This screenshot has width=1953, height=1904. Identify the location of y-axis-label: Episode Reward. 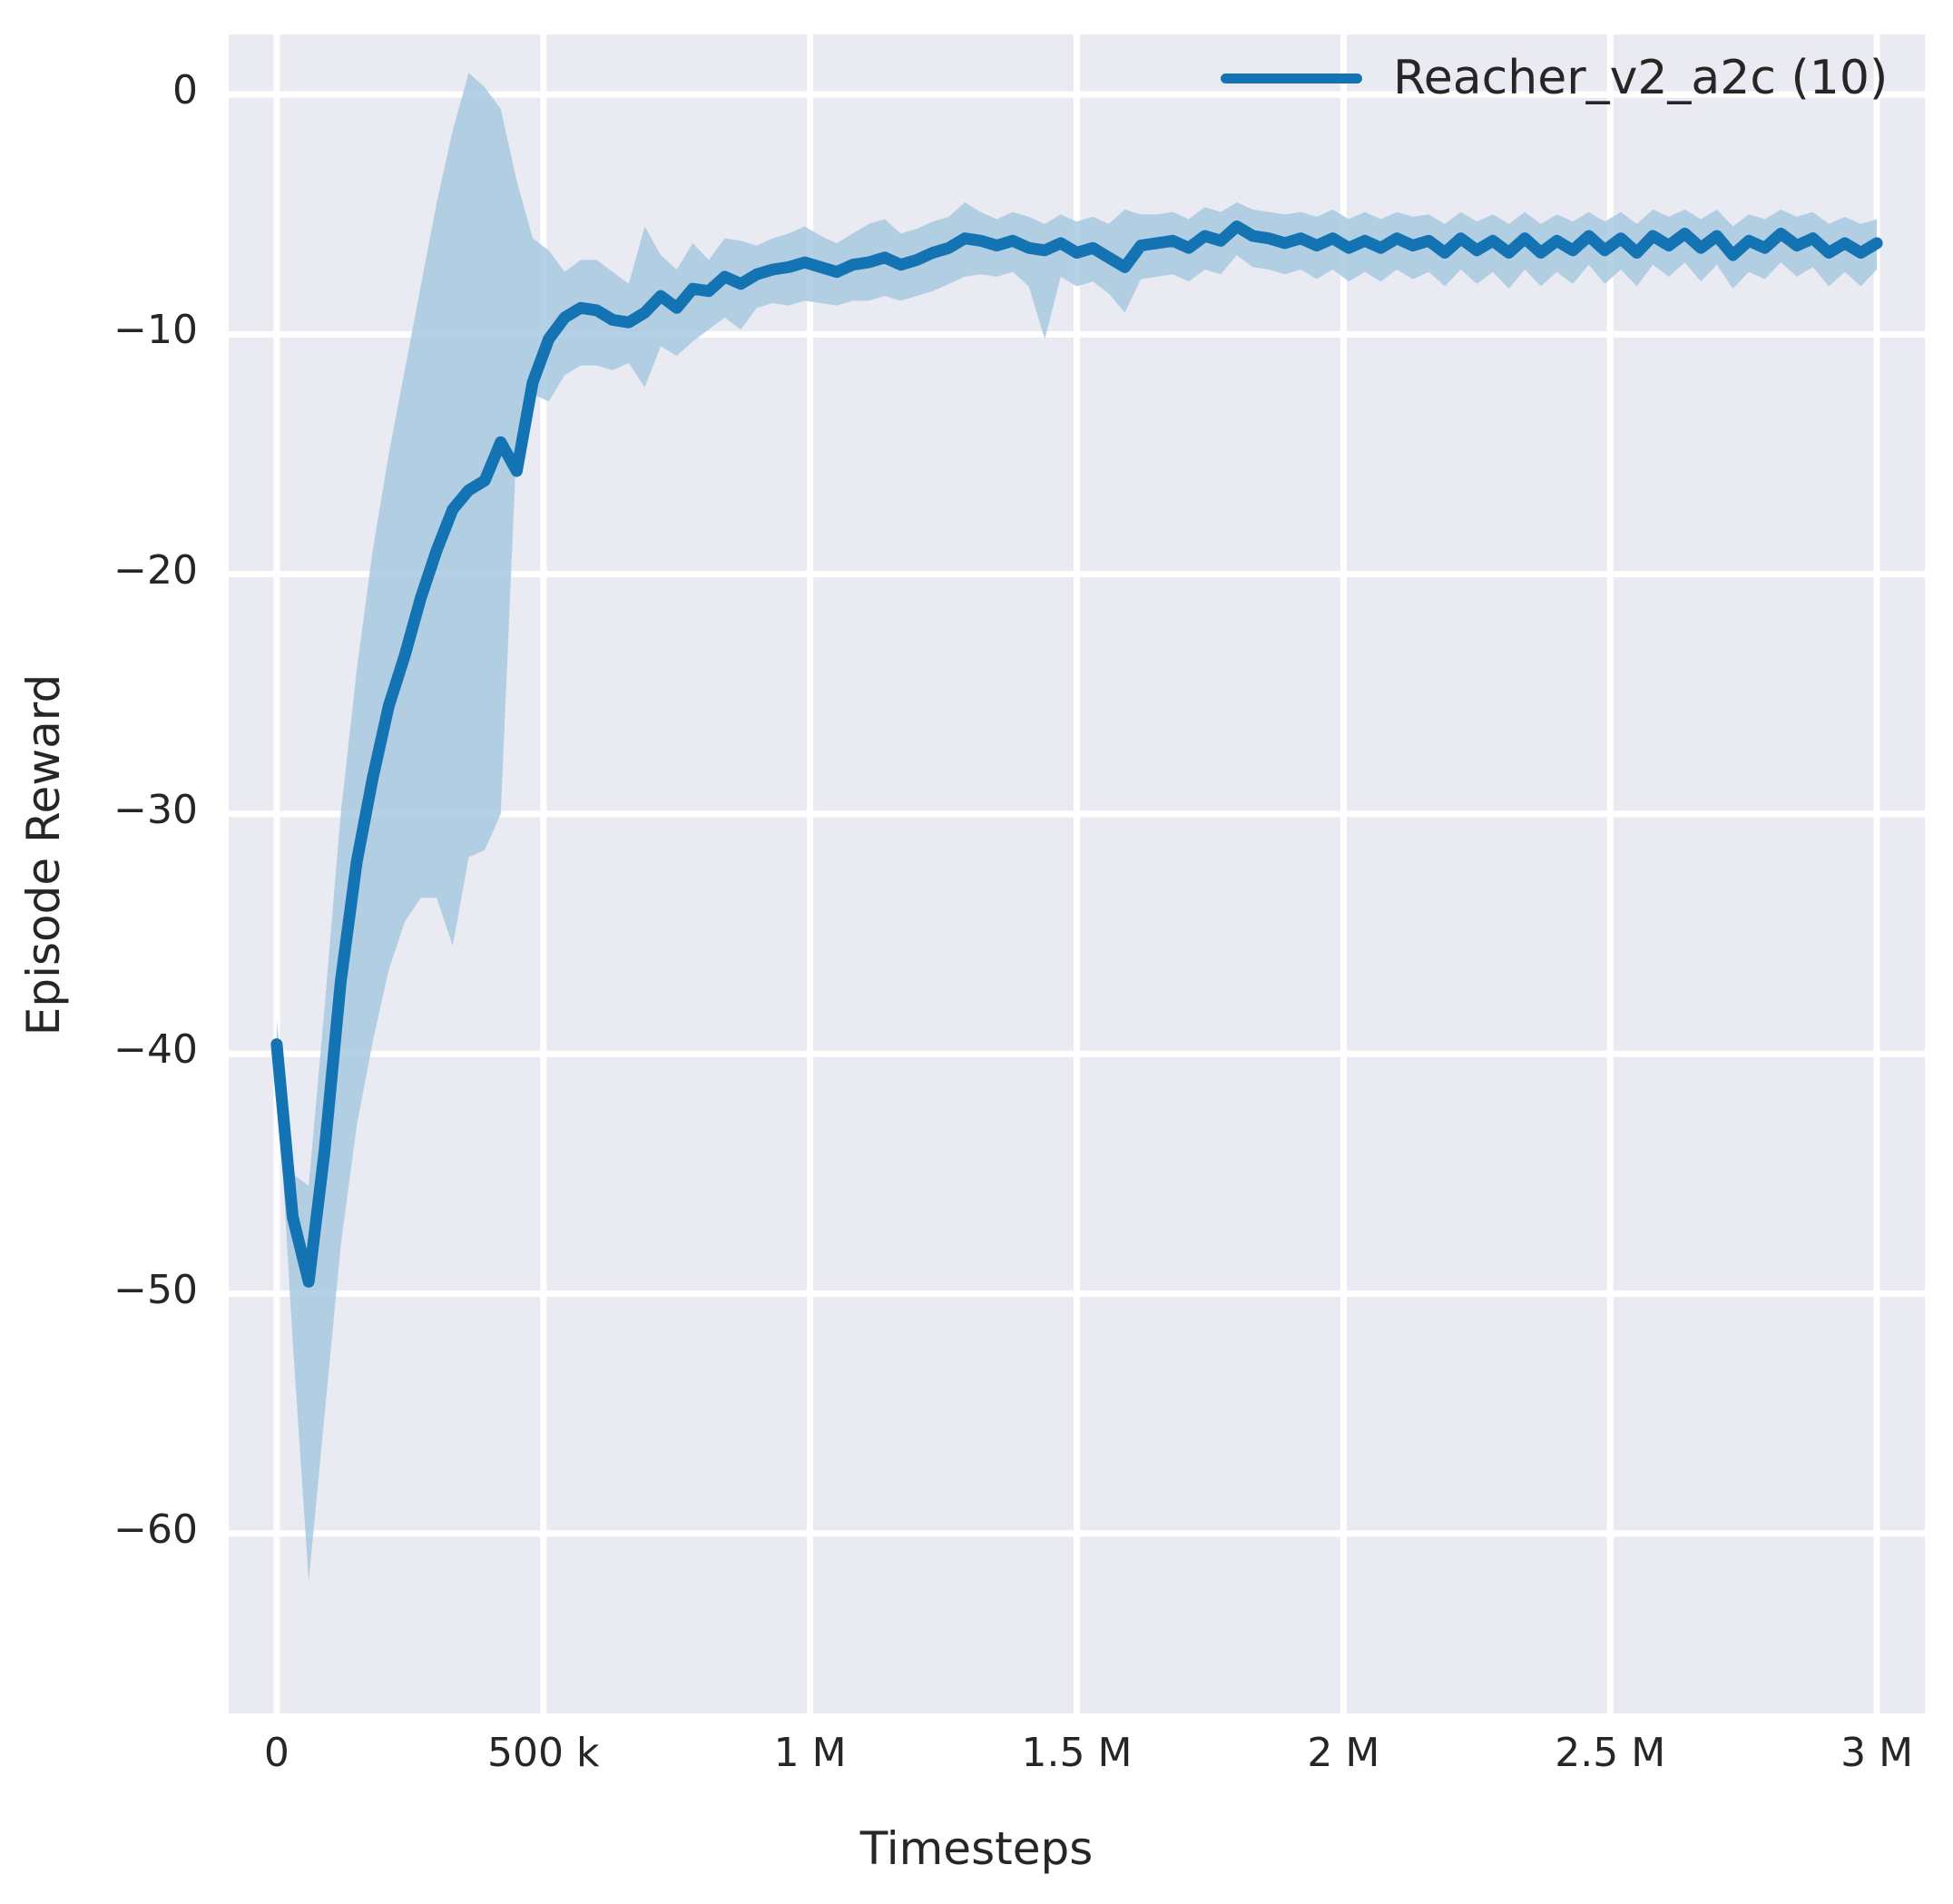
(44, 855).